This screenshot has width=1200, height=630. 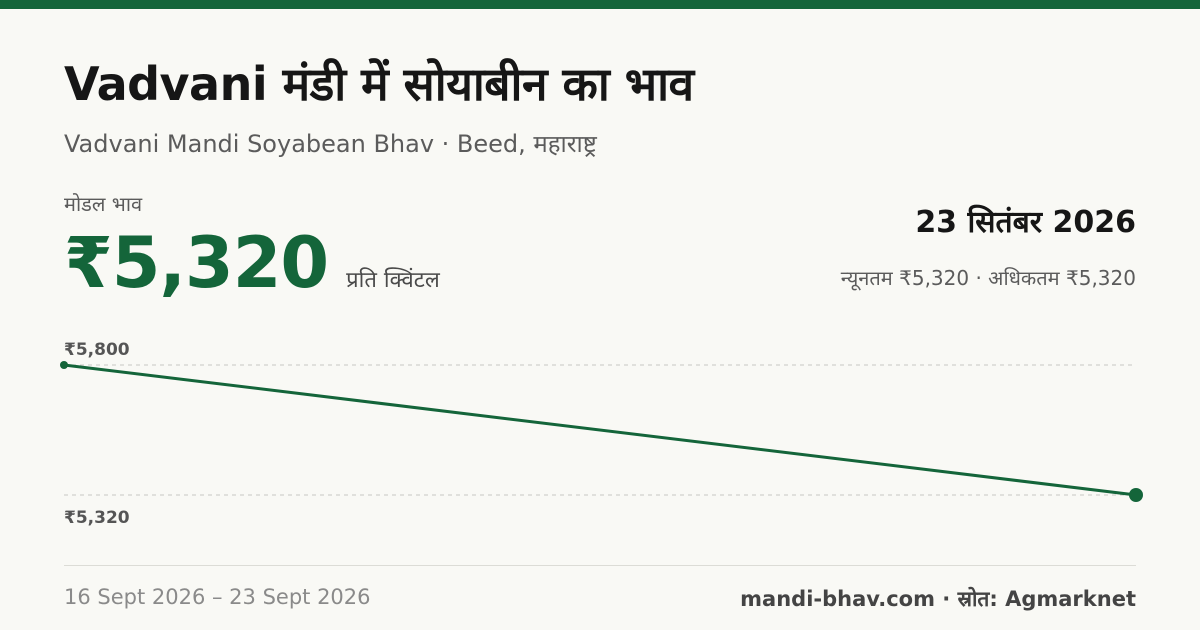 What do you see at coordinates (600, 565) in the screenshot?
I see `footer-divider` at bounding box center [600, 565].